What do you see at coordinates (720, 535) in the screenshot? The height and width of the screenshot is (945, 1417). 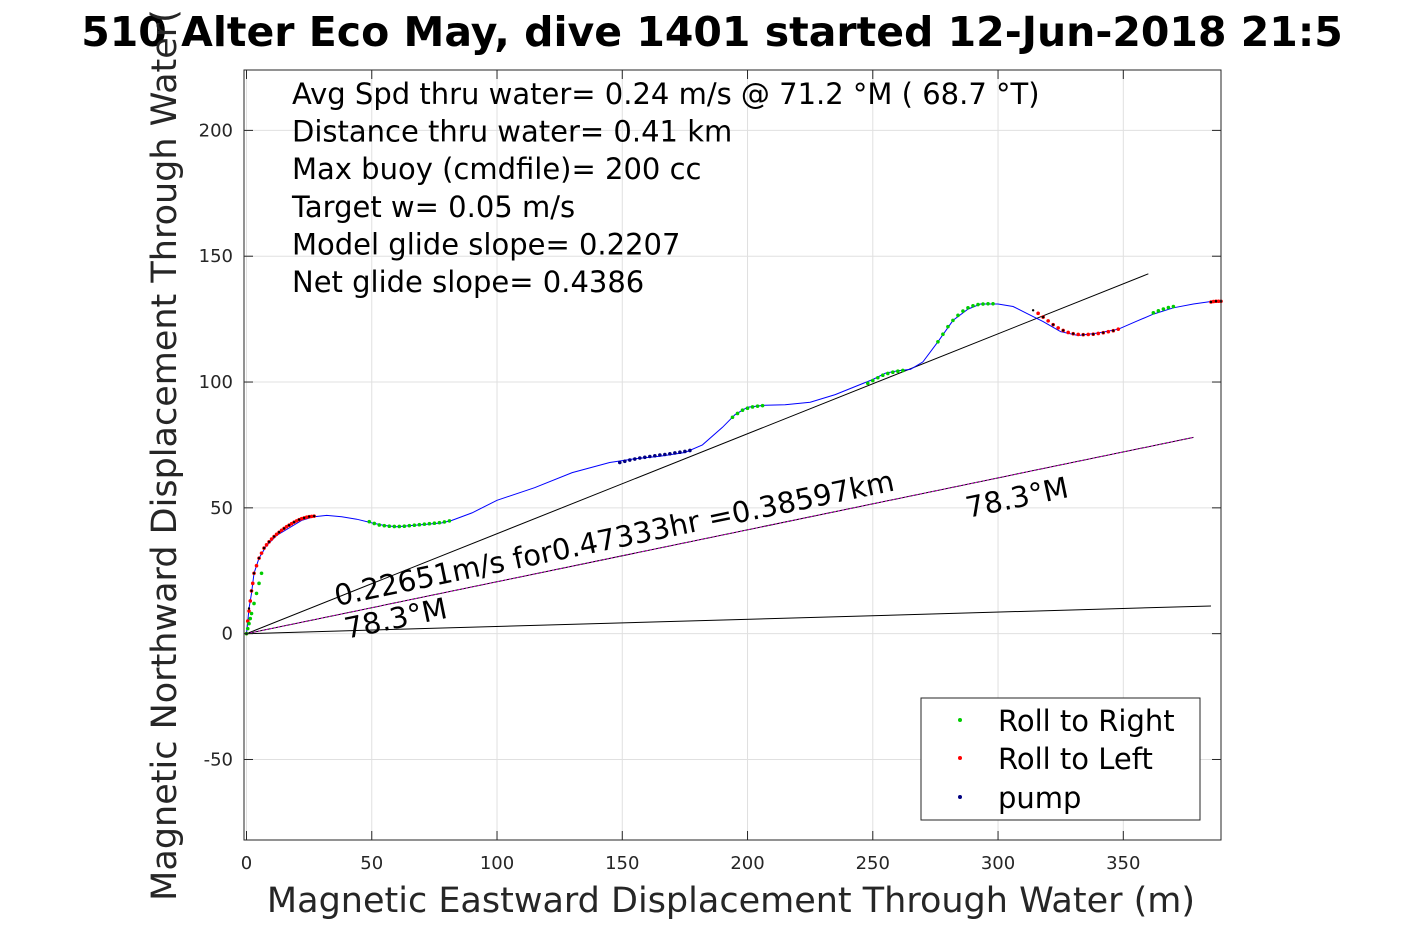 I see `reference-line` at bounding box center [720, 535].